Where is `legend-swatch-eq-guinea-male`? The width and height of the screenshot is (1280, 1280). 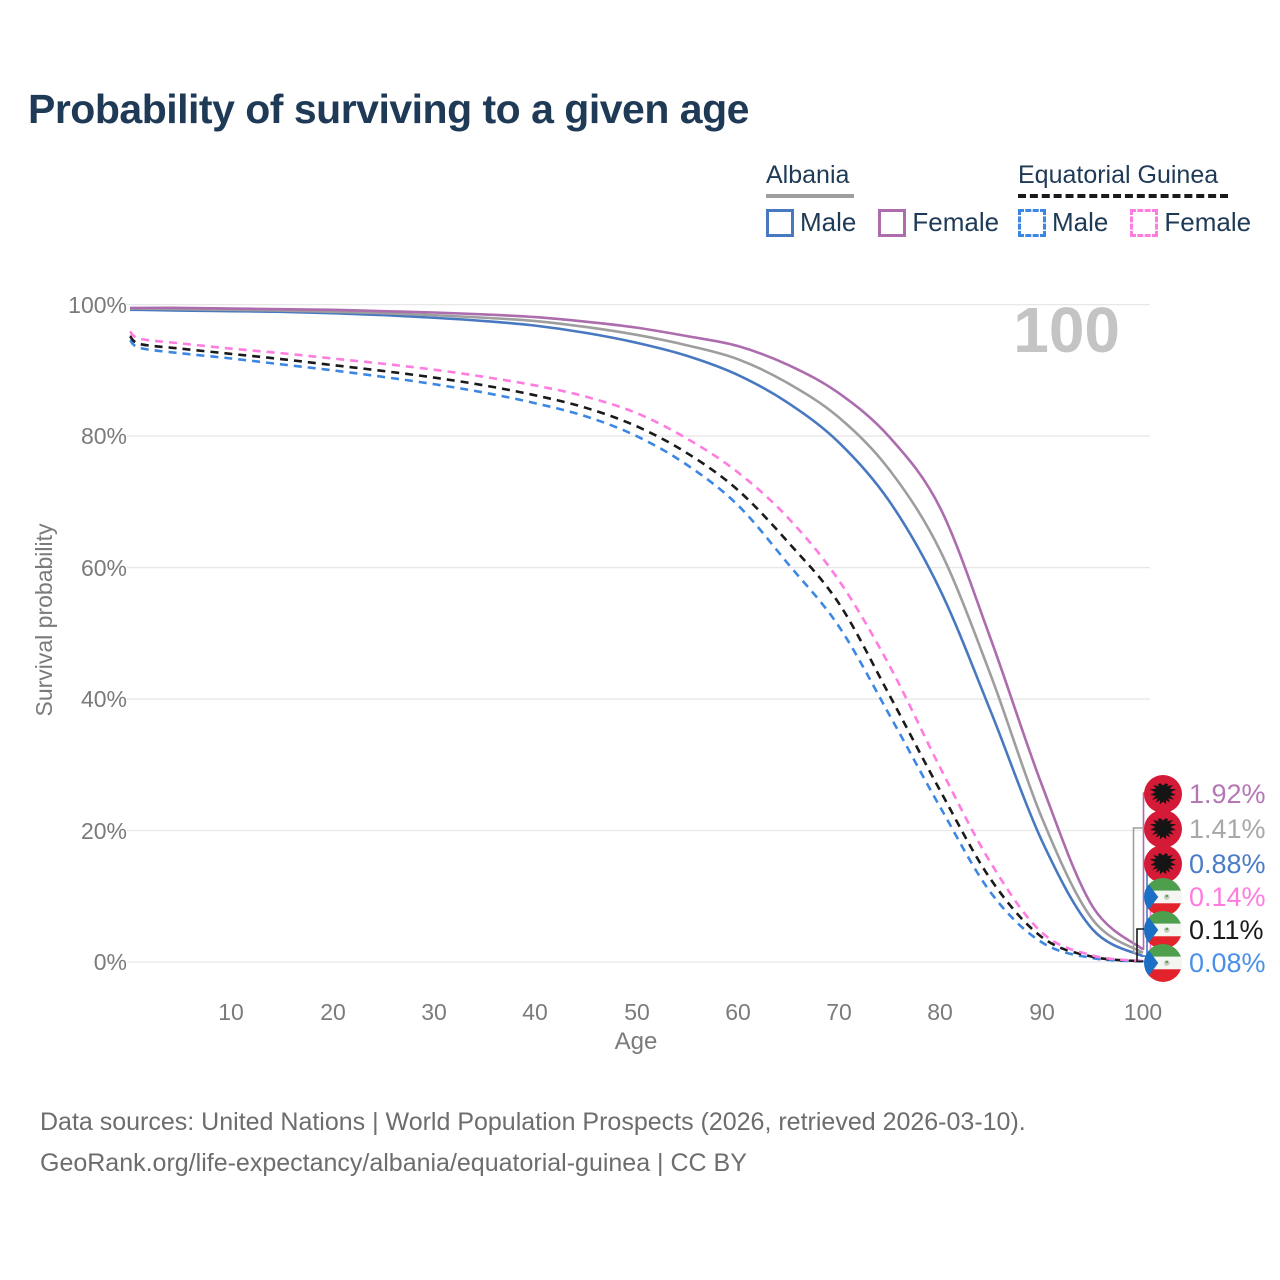
legend-swatch-eq-guinea-male is located at coordinates (1032, 222).